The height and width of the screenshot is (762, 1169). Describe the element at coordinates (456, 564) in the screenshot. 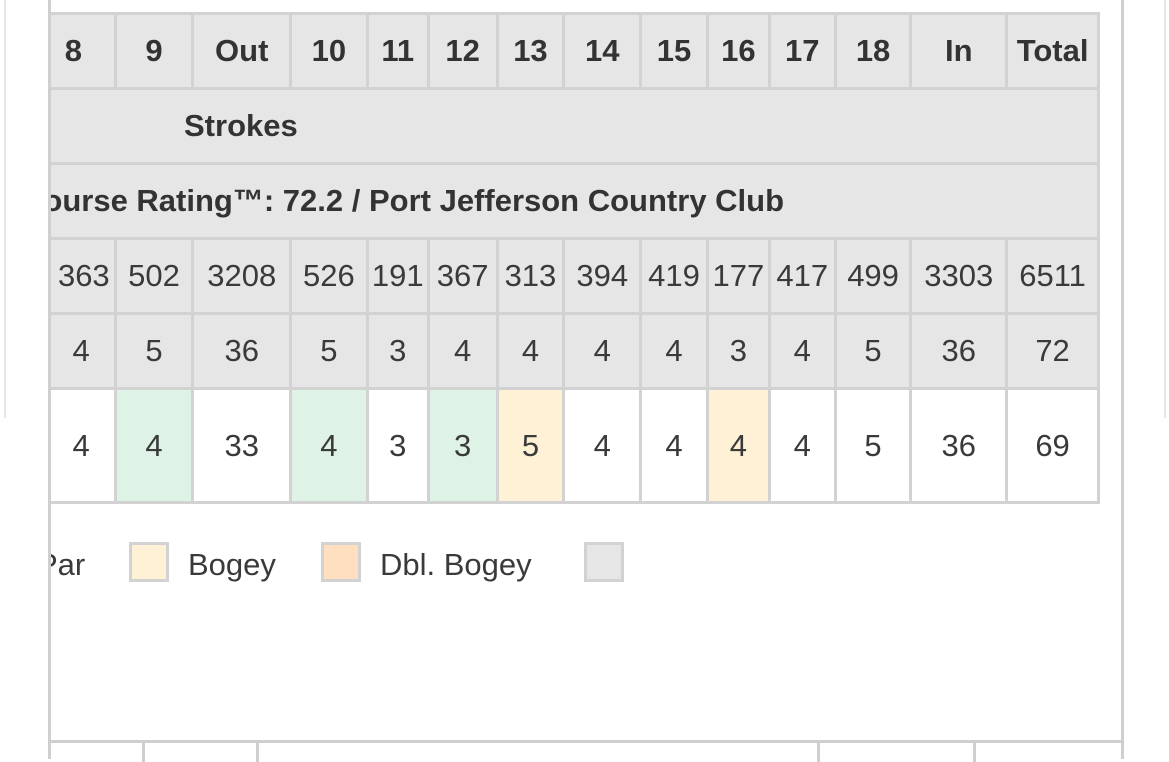

I see `legend-double-bogey-label: Dbl. Bogey` at that location.